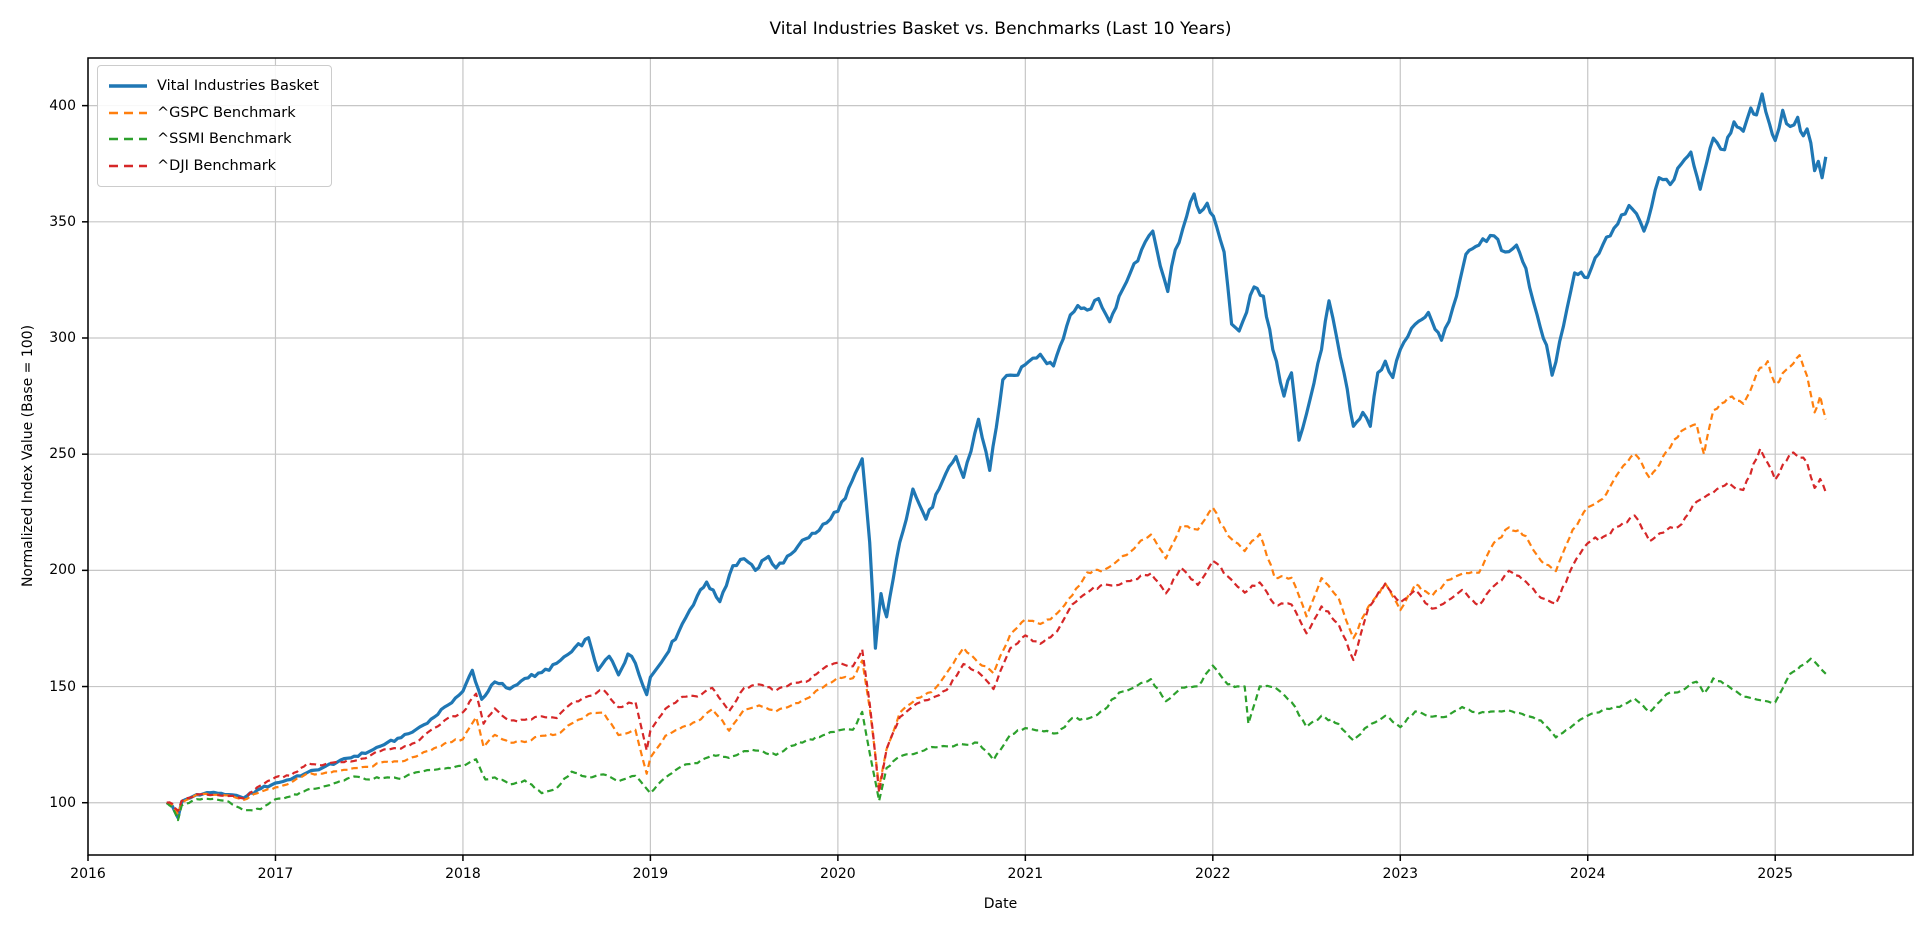 The image size is (1920, 935). What do you see at coordinates (650, 874) in the screenshot?
I see `x-tick-2019: 2019` at bounding box center [650, 874].